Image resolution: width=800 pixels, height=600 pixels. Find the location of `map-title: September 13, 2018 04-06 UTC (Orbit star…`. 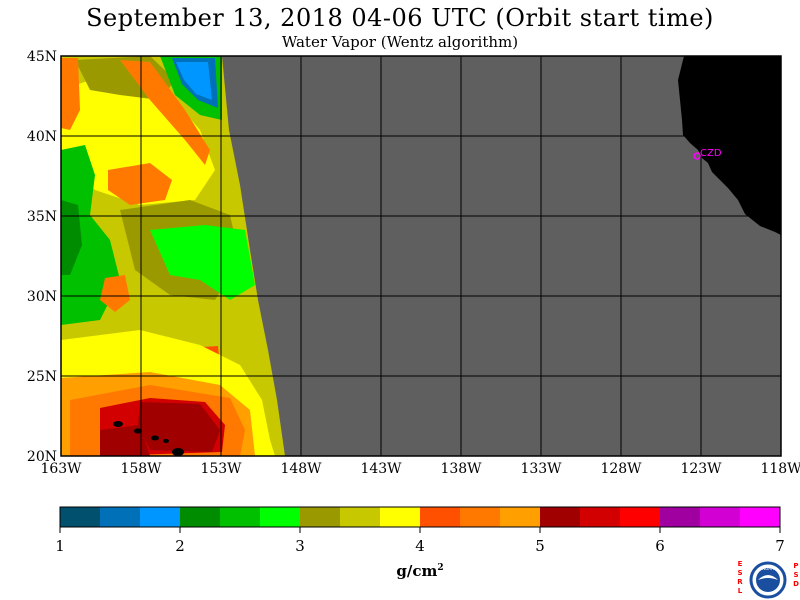

map-title: September 13, 2018 04-06 UTC (Orbit star… is located at coordinates (400, 18).